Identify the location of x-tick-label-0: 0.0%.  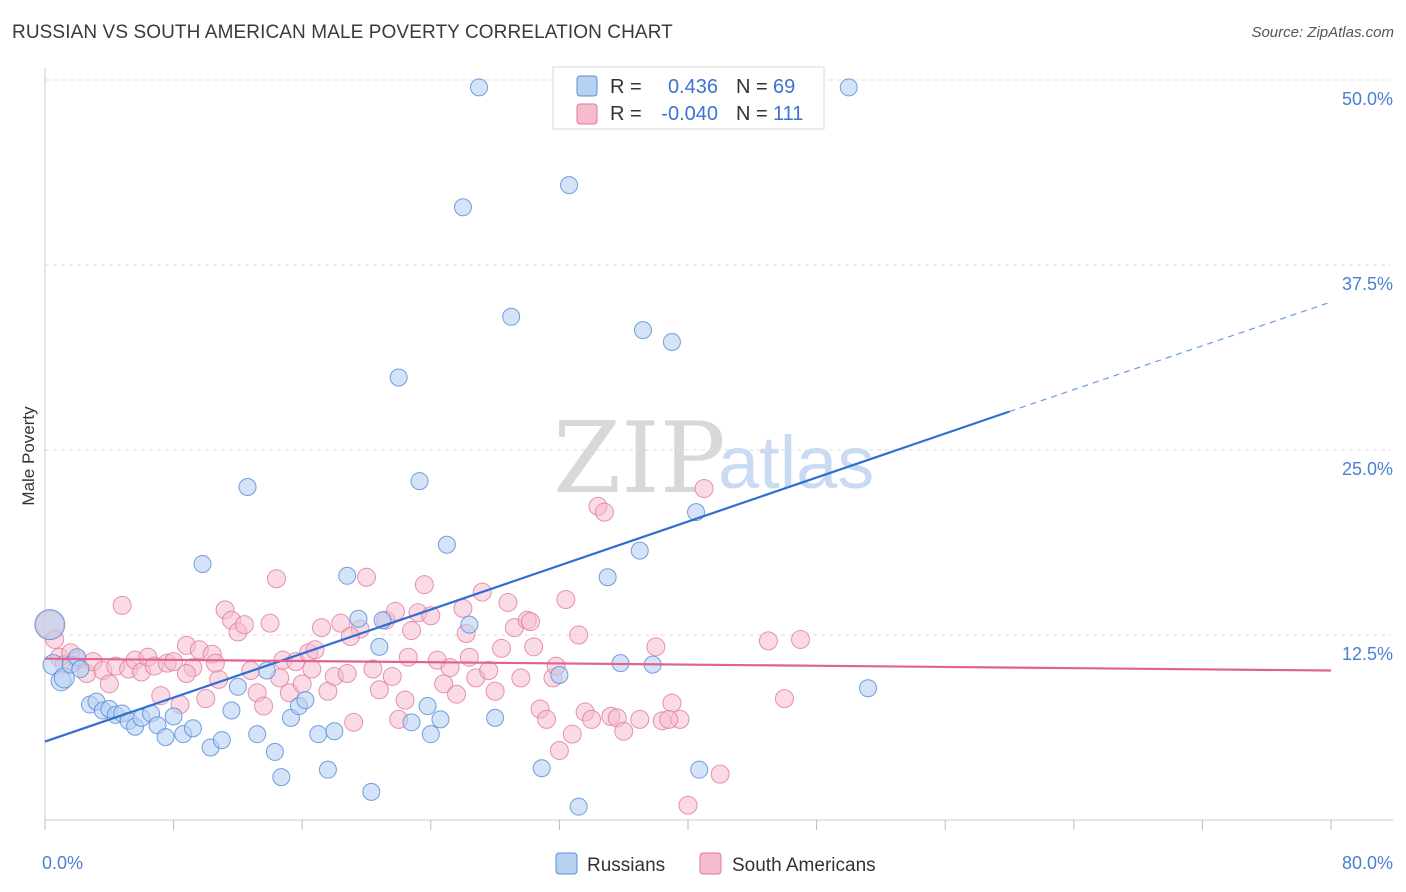
(62, 863).